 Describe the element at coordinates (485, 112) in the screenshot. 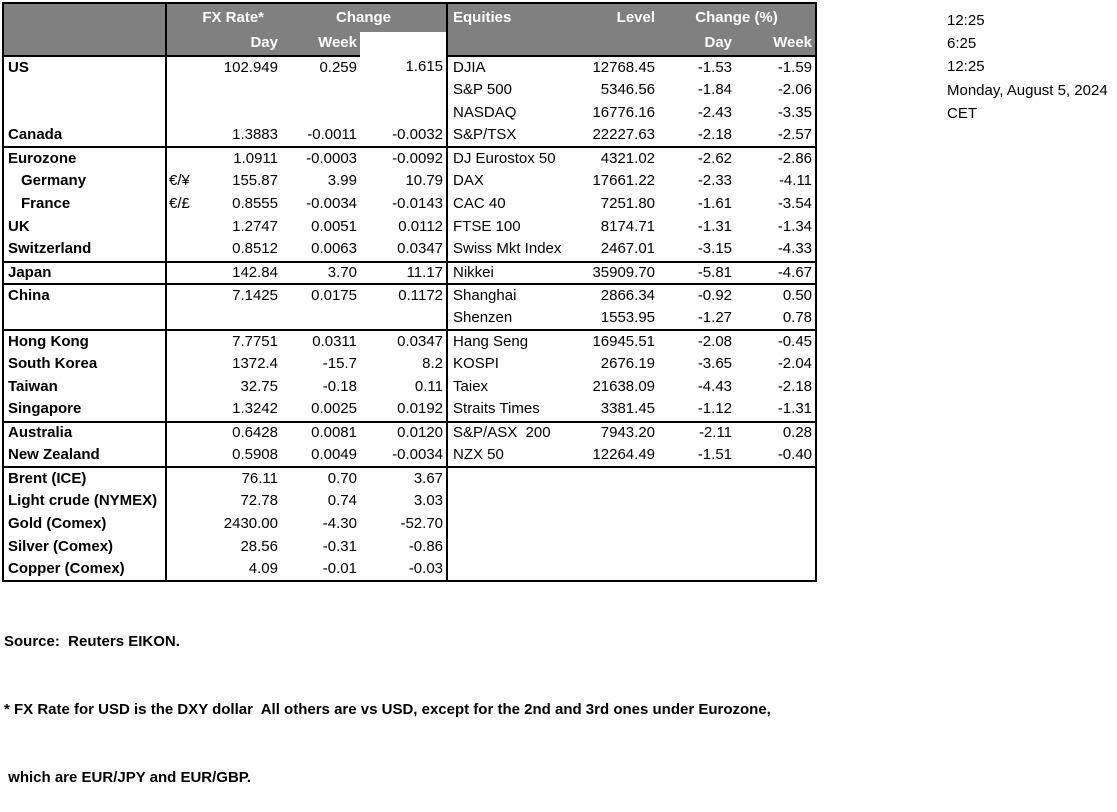

I see `index-label: NASDAQ` at that location.